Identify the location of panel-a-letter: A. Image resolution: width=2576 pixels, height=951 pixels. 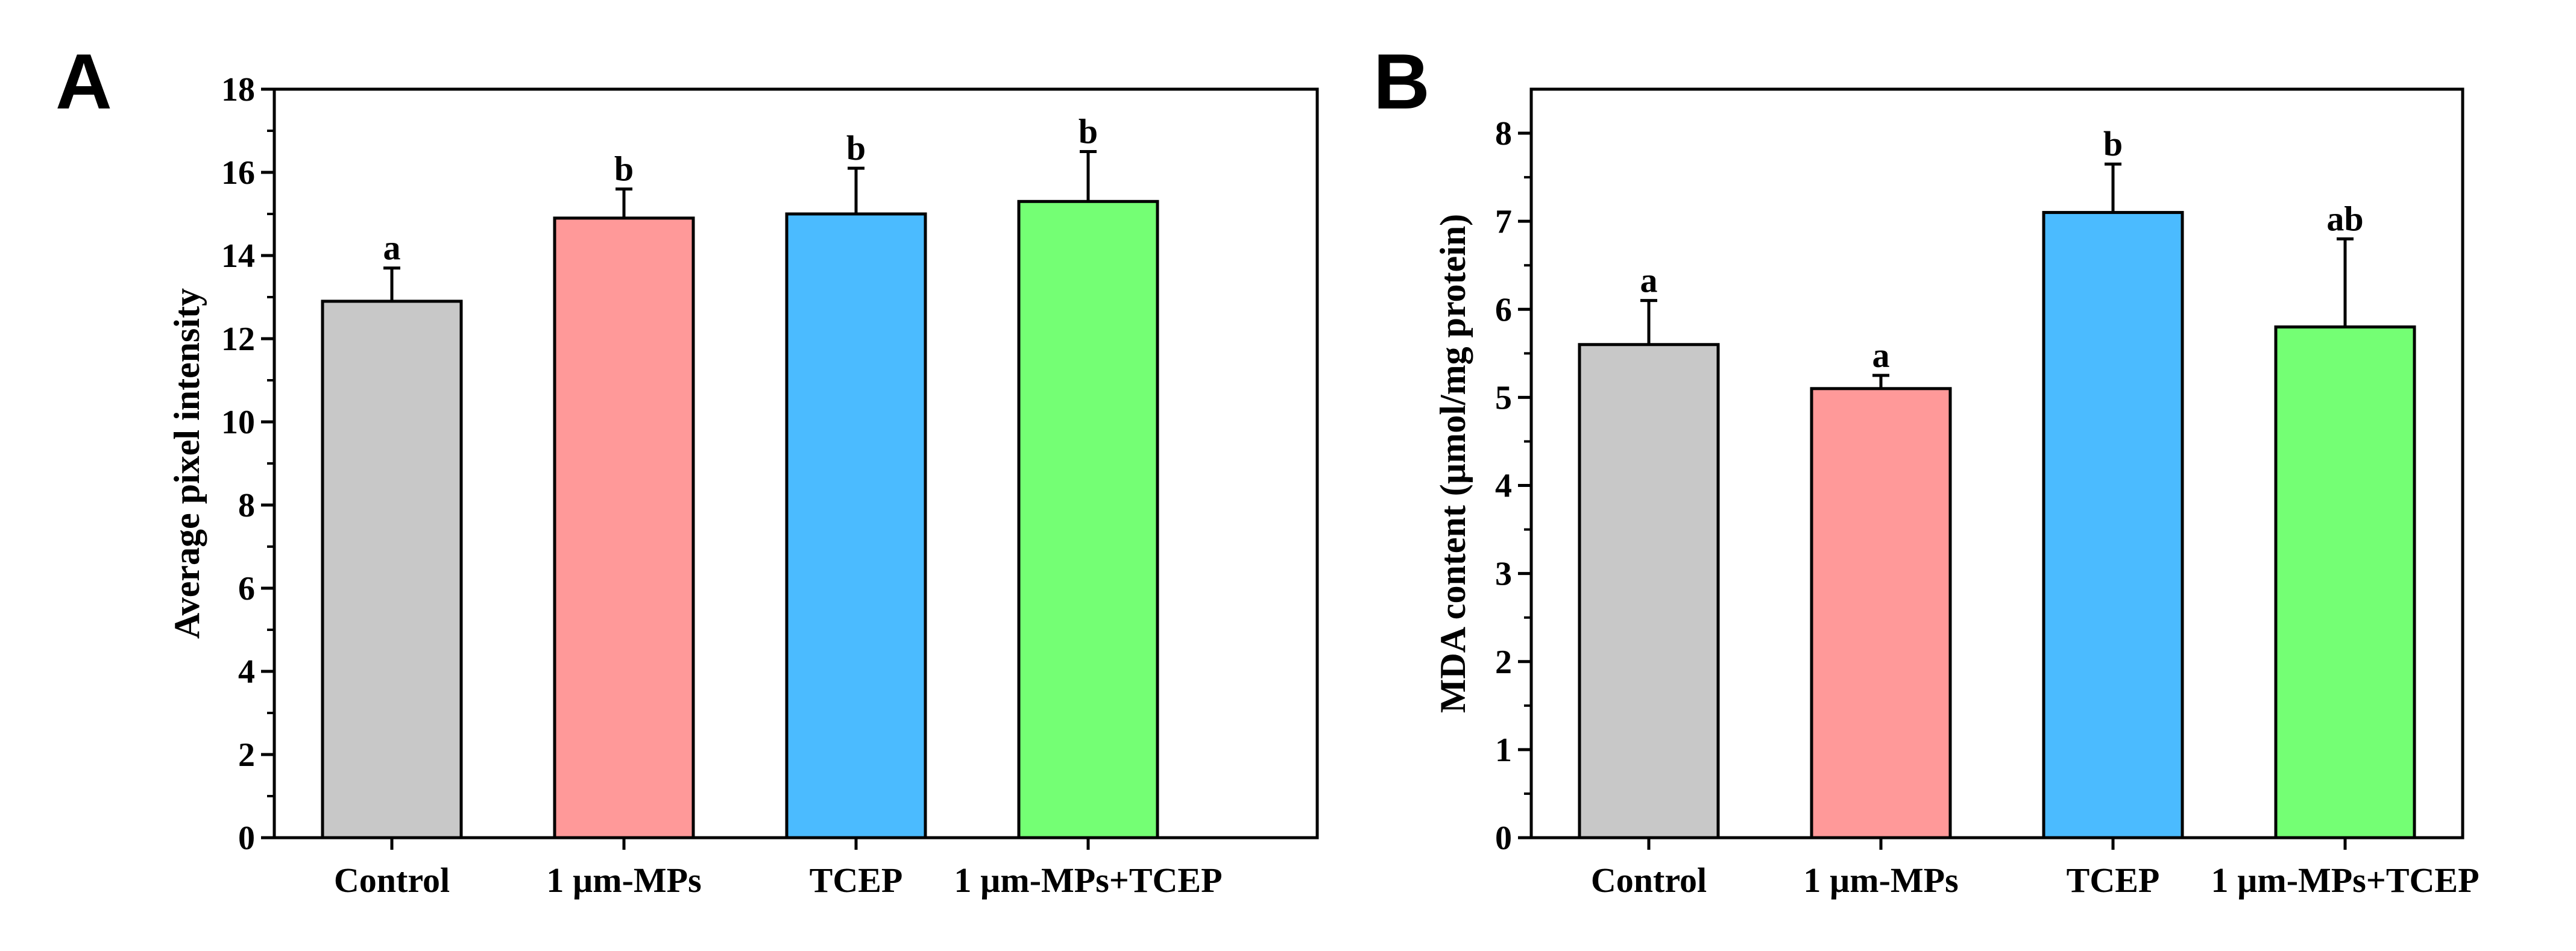
(83, 81).